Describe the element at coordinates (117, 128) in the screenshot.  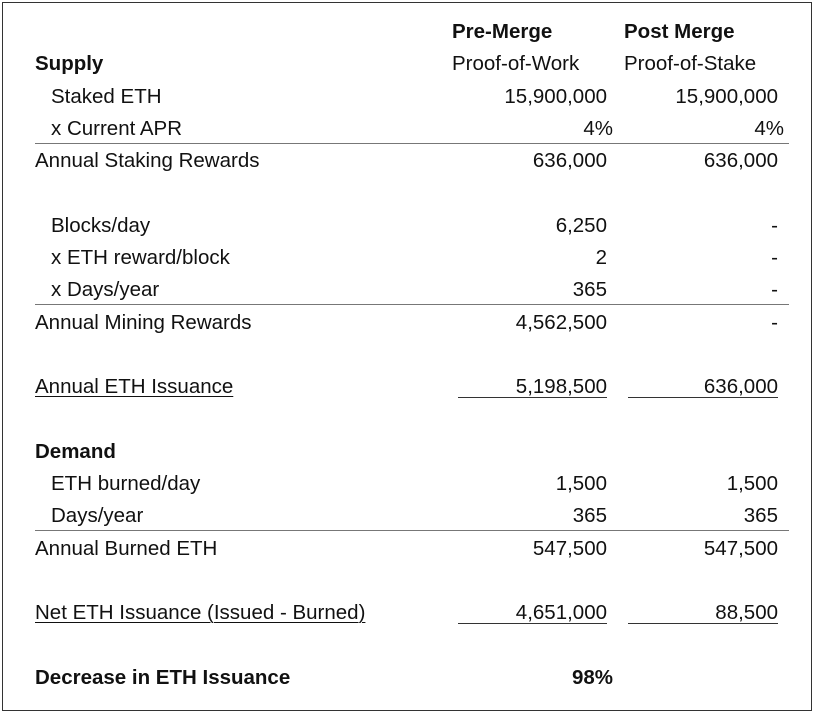
I see `row-label: x Current APR` at that location.